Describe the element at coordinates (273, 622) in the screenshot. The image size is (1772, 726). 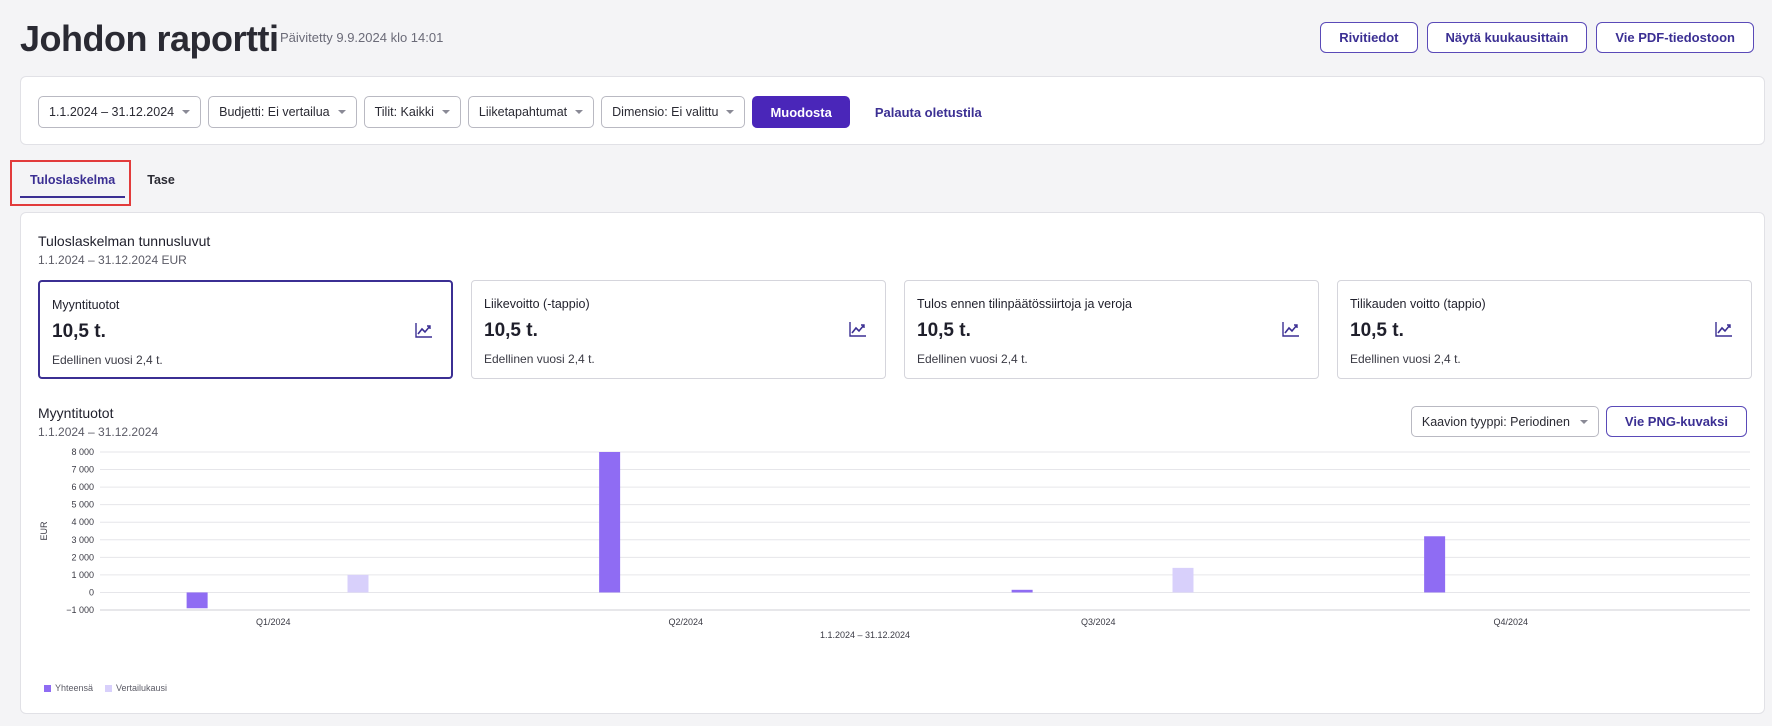
I see `x-tick-label: Q1/2024` at that location.